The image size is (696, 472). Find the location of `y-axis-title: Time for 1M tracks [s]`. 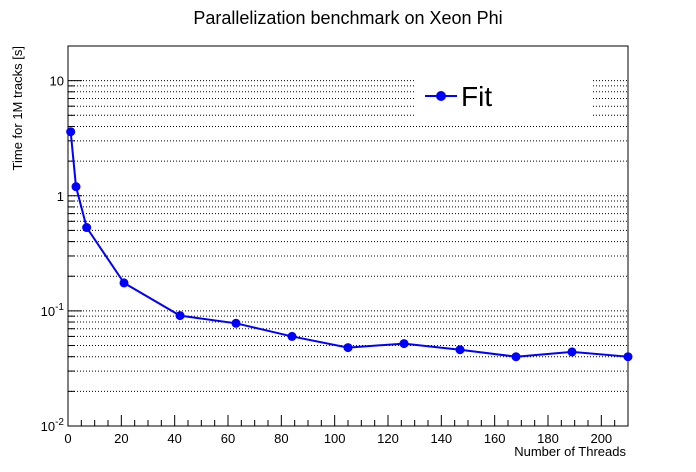

y-axis-title: Time for 1M tracks [s] is located at coordinates (17, 108).